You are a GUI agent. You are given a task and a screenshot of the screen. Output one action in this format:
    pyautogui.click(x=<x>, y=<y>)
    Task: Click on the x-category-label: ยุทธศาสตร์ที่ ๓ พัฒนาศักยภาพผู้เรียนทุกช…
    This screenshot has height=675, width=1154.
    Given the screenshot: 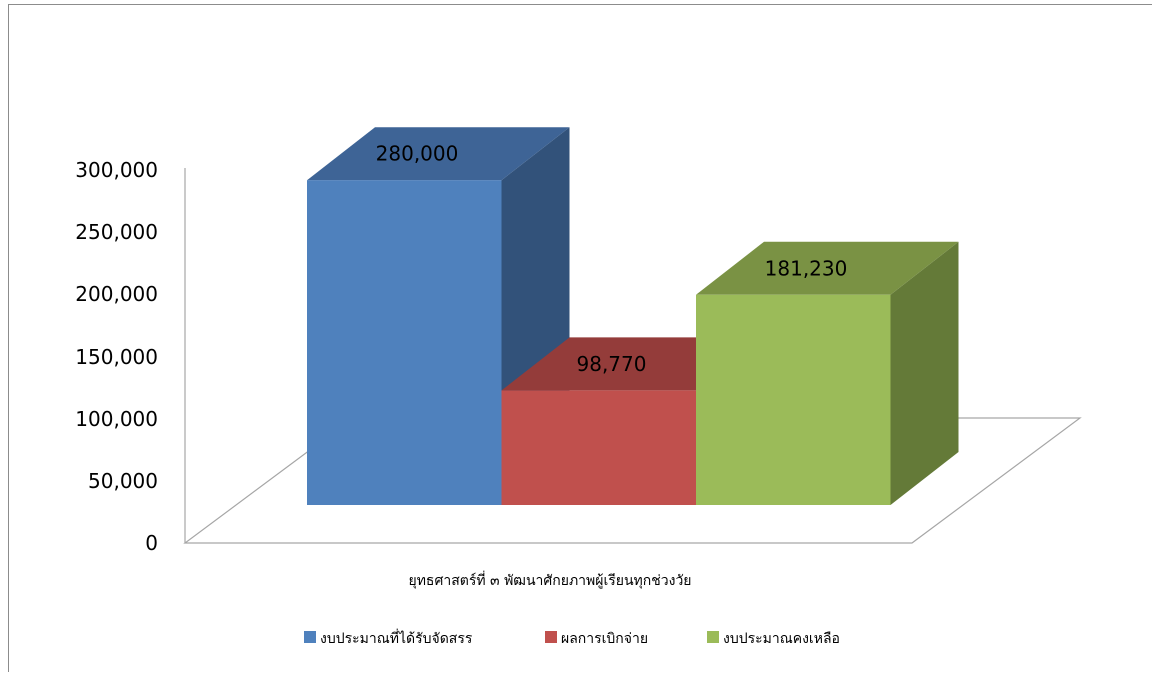 What is the action you would take?
    pyautogui.click(x=549, y=580)
    